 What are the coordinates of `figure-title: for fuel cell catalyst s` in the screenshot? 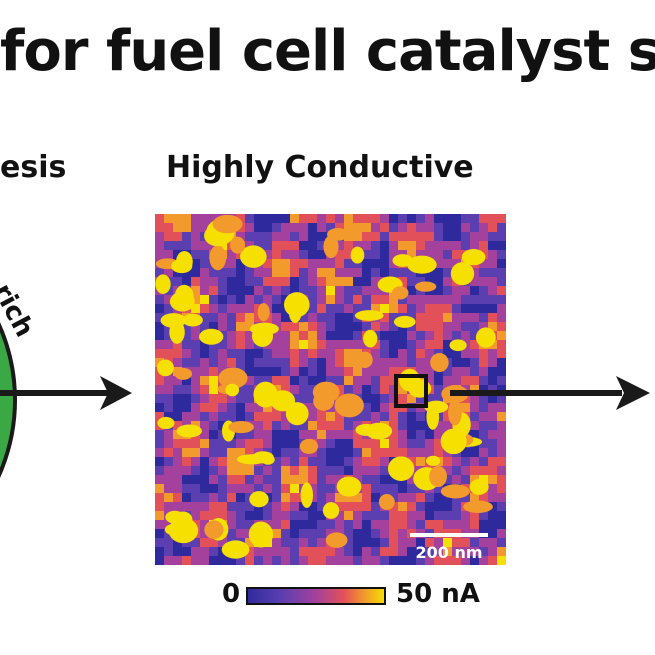 It's located at (327, 51).